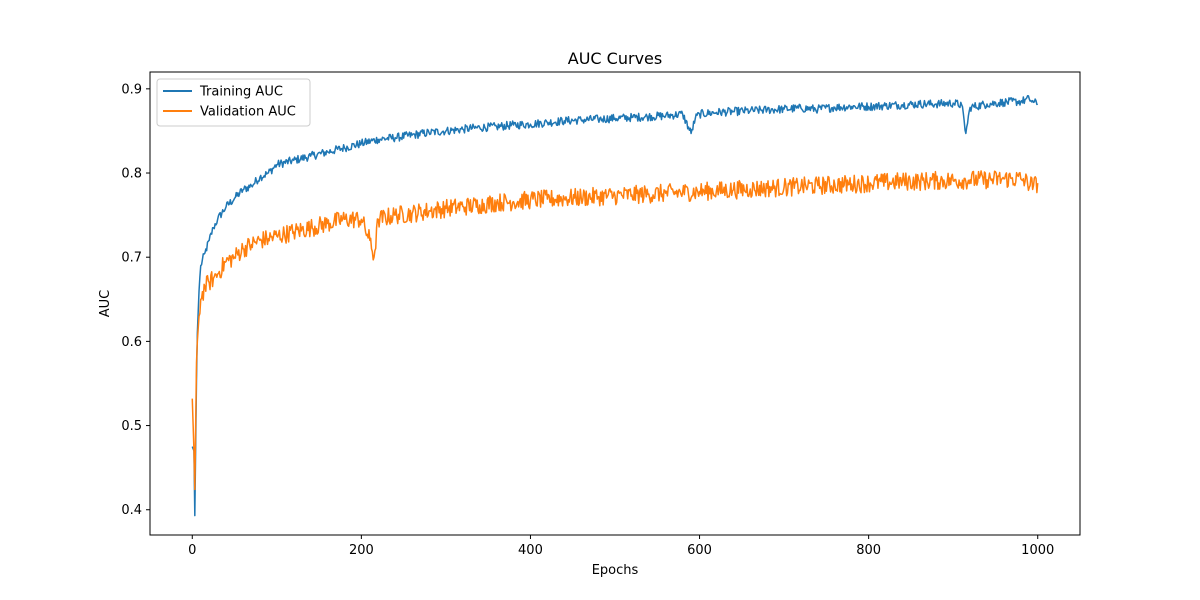 The height and width of the screenshot is (600, 1200). What do you see at coordinates (131, 174) in the screenshot?
I see `y-tick-label: 0.8` at bounding box center [131, 174].